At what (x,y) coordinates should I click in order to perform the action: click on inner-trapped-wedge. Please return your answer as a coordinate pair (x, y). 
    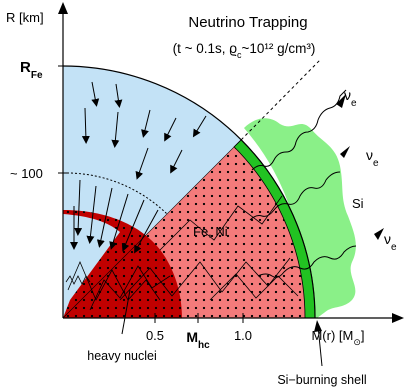
    Looking at the image, I should click on (91, 266).